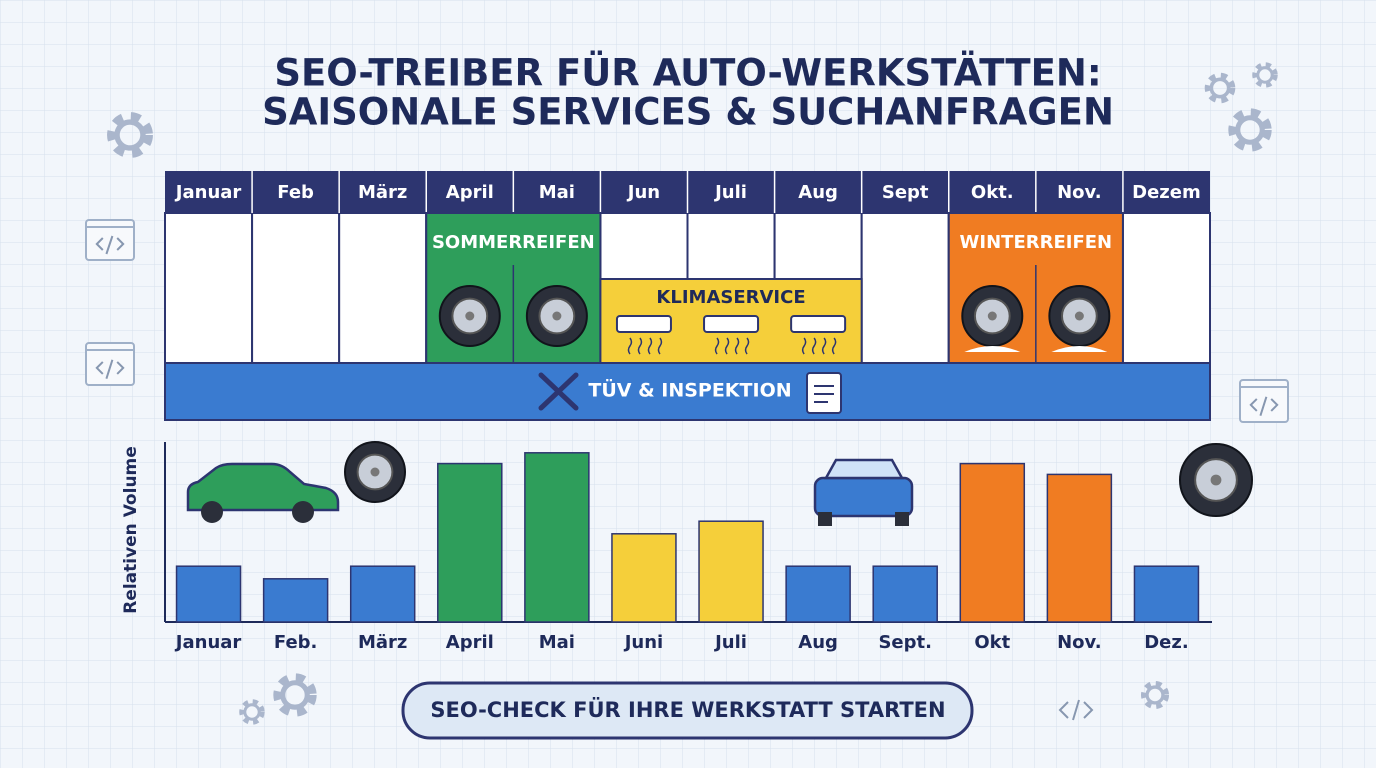  I want to click on inspection-bar, so click(687, 391).